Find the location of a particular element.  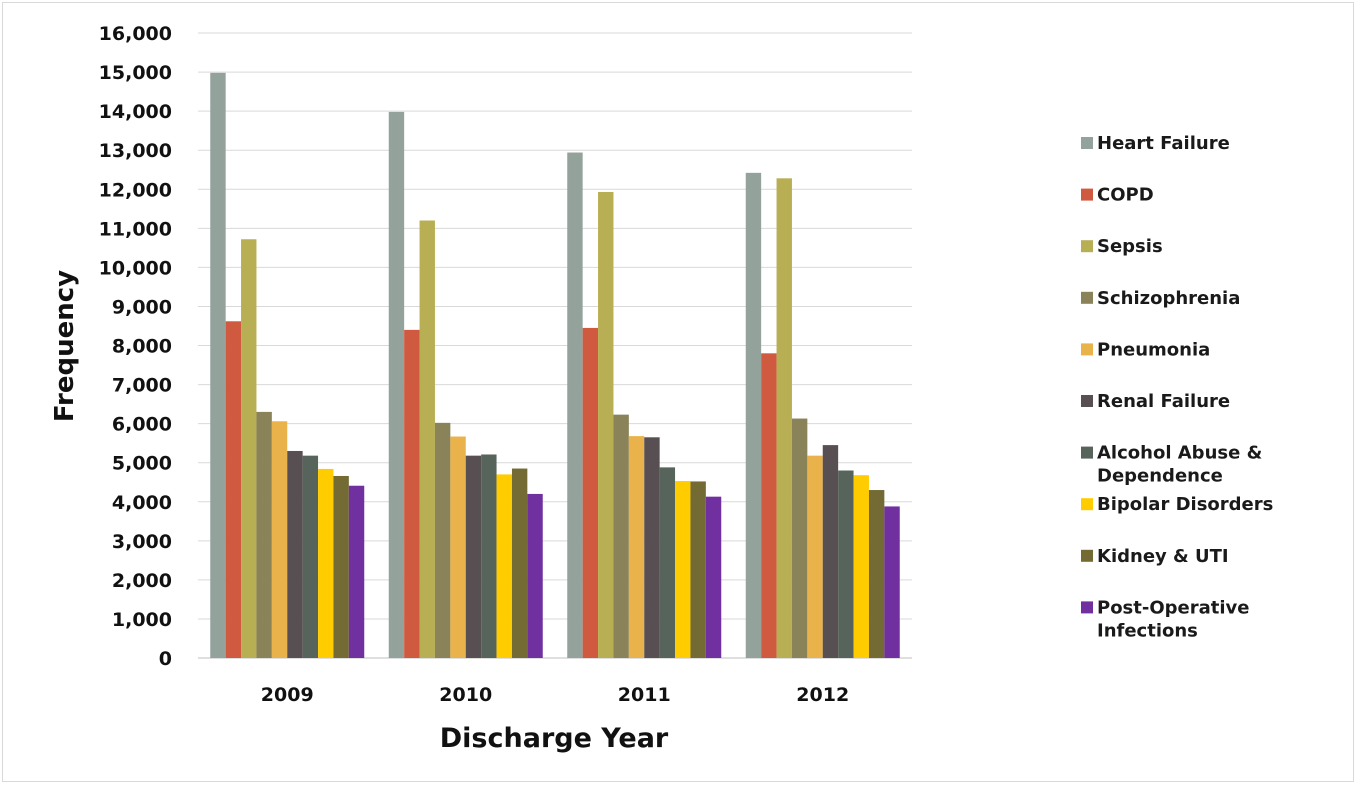

y-tick-label: 1,000 is located at coordinates (142, 620).